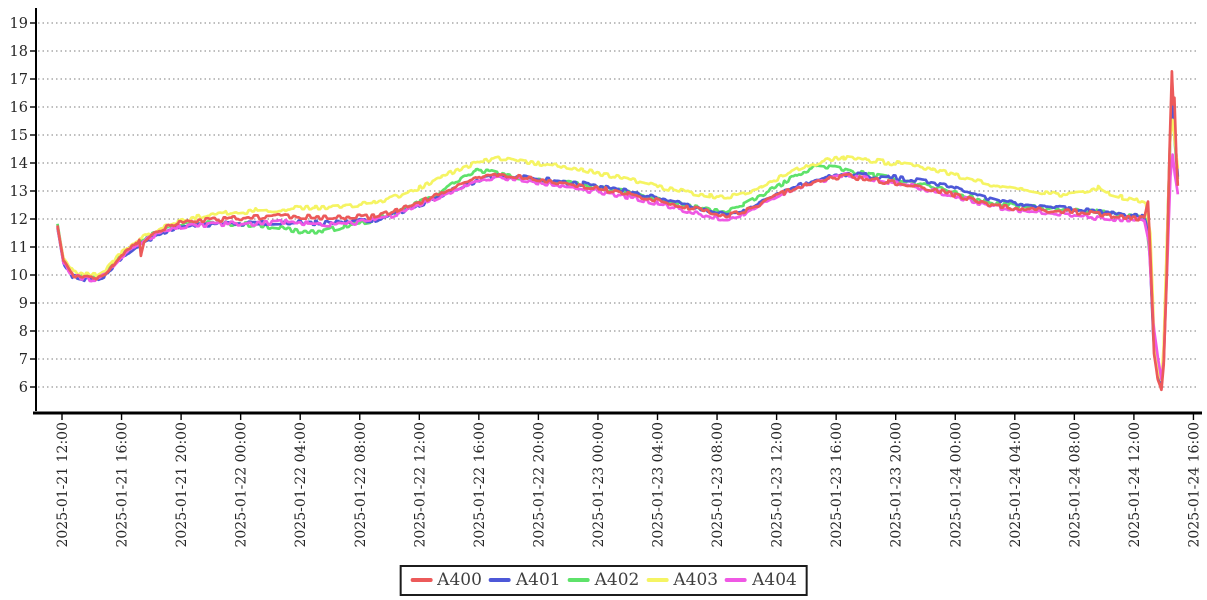 Image resolution: width=1207 pixels, height=600 pixels. I want to click on legend-item-a403: A403, so click(682, 580).